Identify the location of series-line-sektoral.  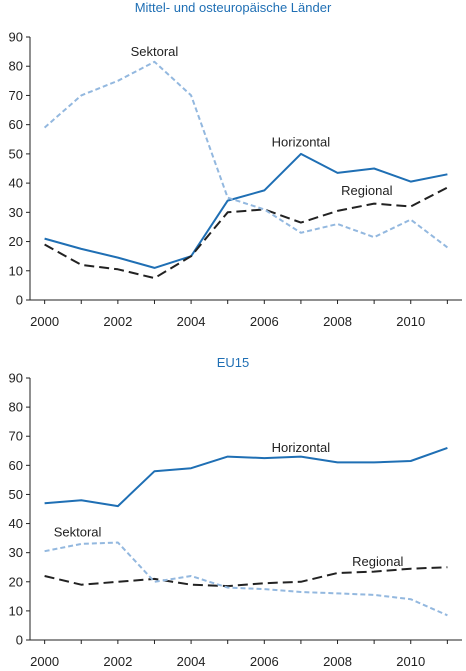
(246, 579).